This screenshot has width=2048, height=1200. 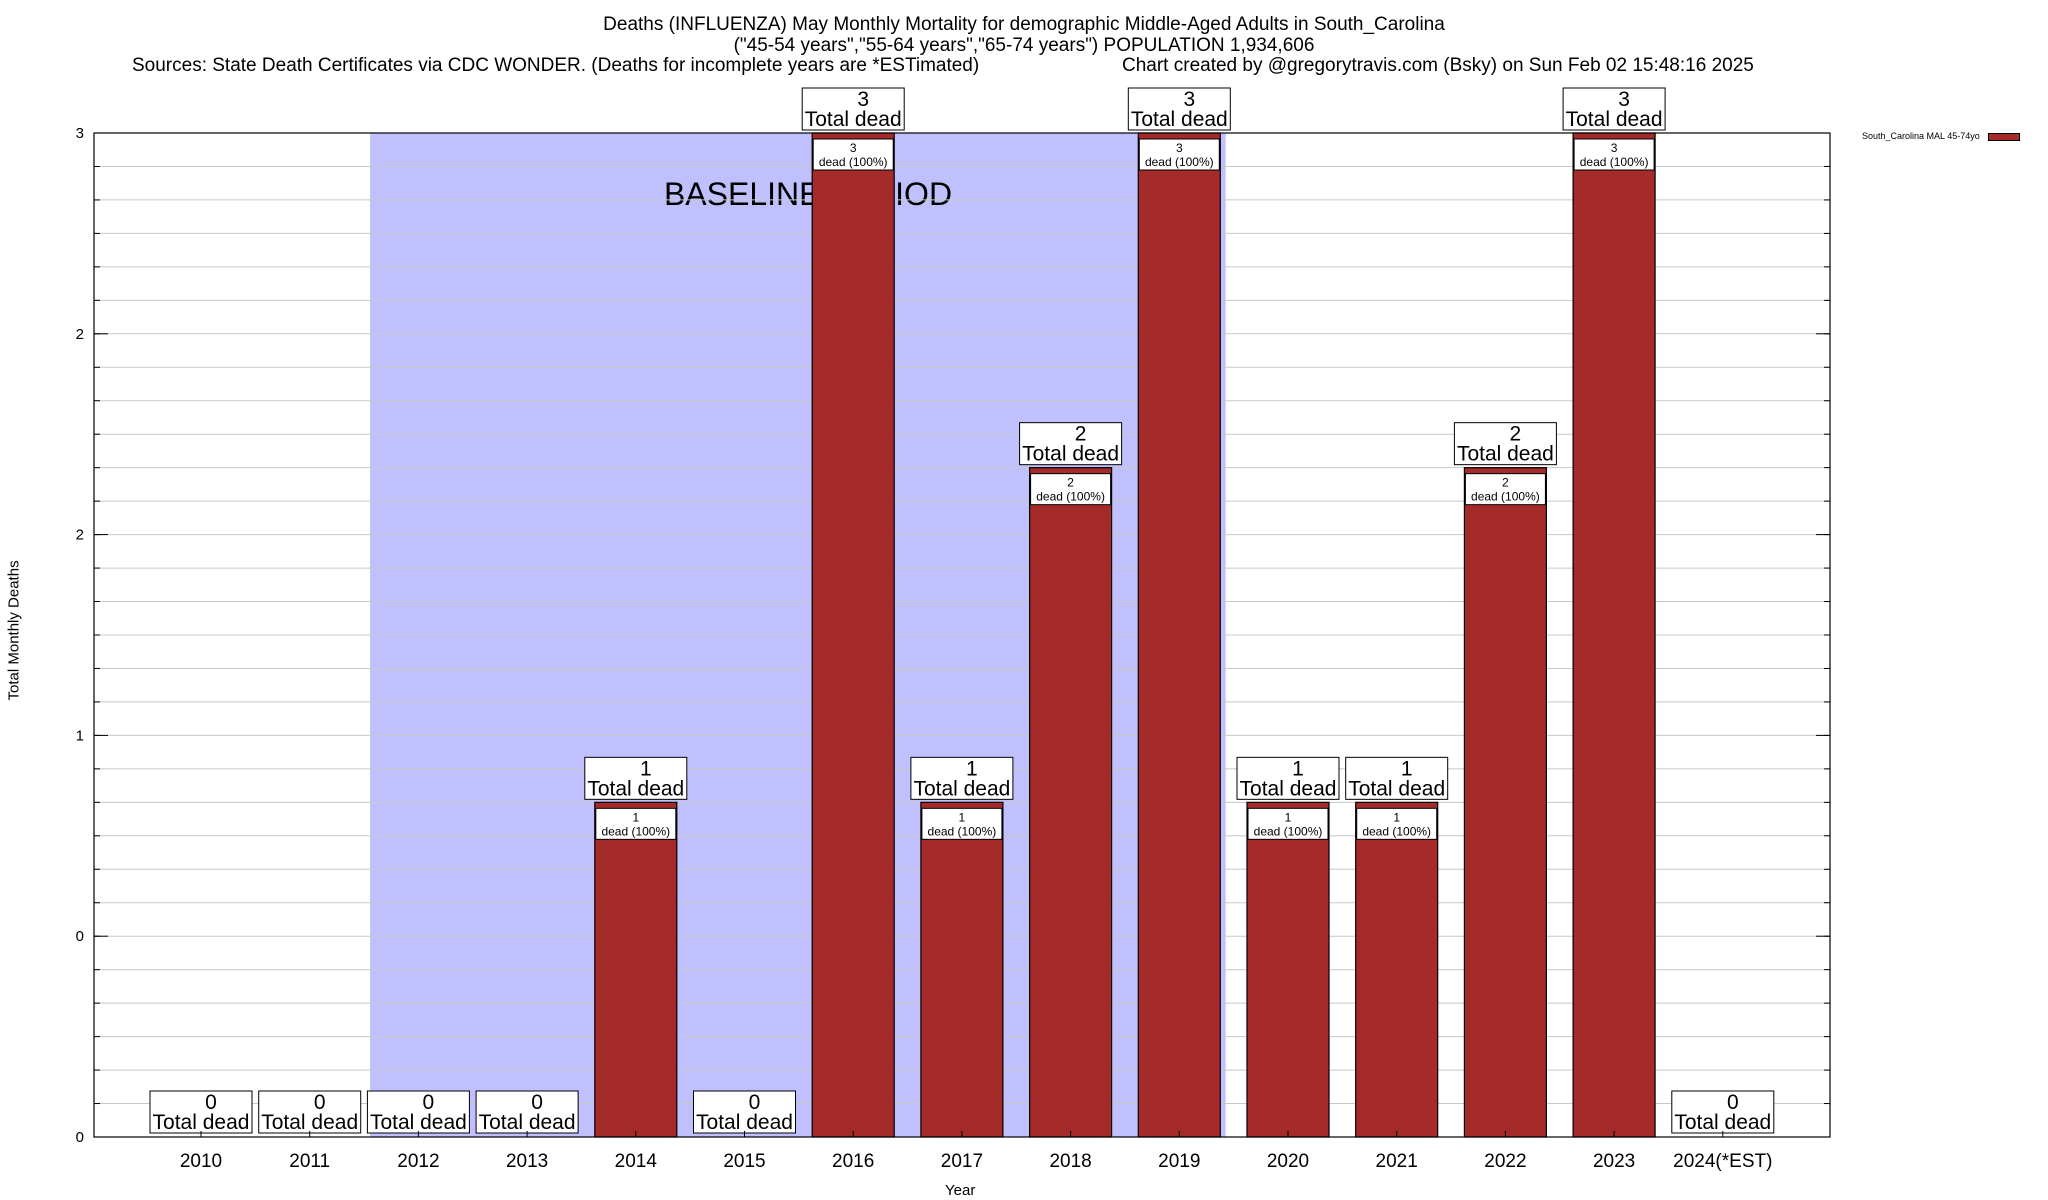 What do you see at coordinates (744, 1161) in the screenshot?
I see `x-tick-label: 2015` at bounding box center [744, 1161].